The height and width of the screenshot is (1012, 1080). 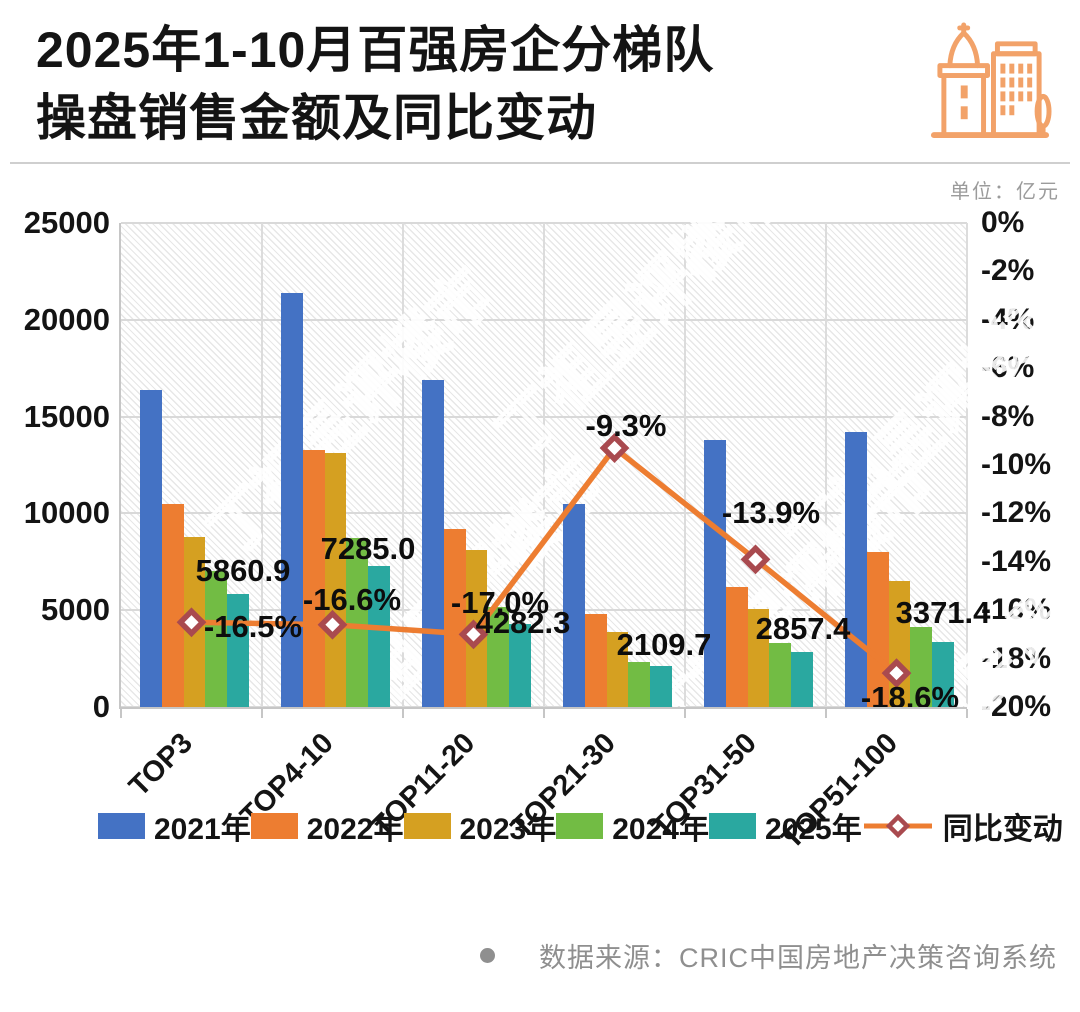 I want to click on legend-label: 2022年, so click(x=355, y=829).